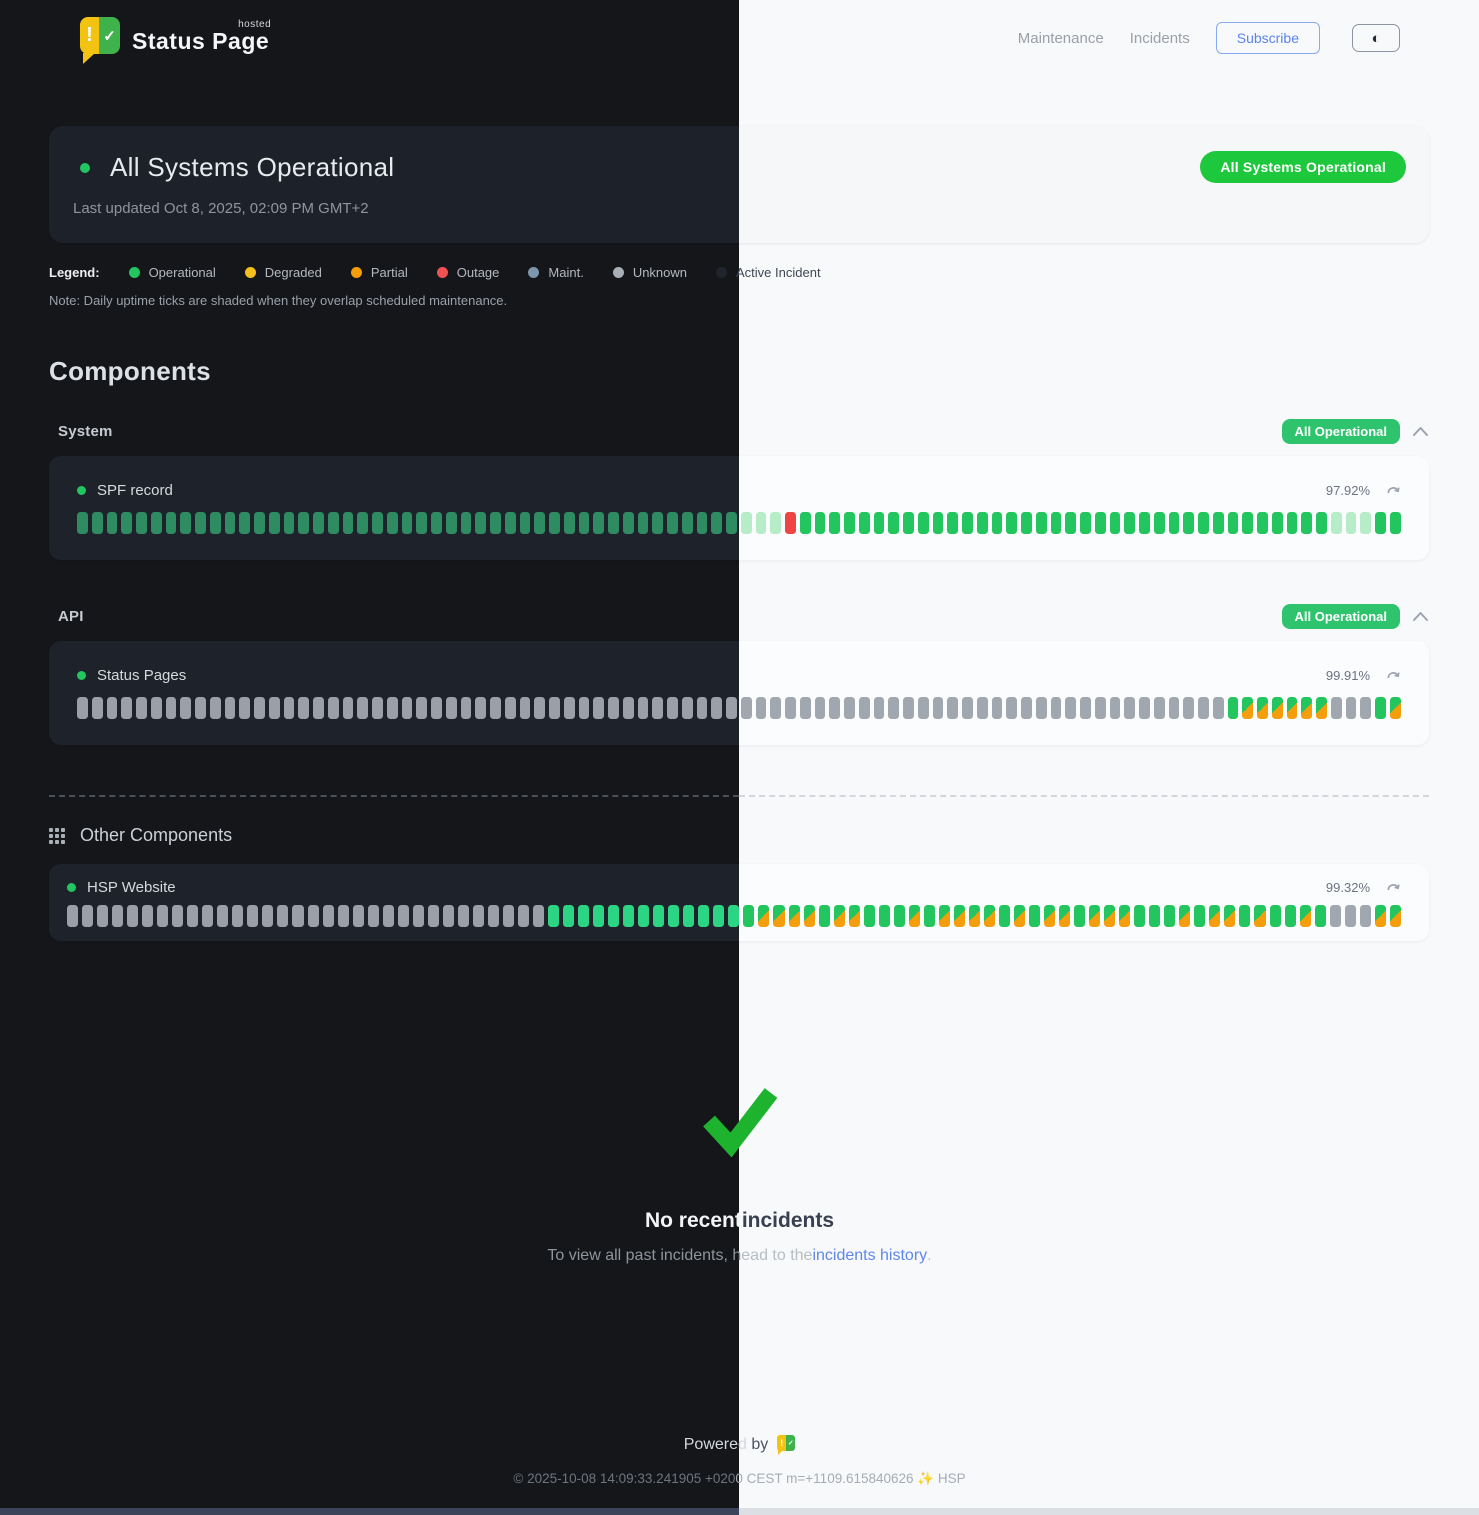 Image resolution: width=1479 pixels, height=1515 pixels. What do you see at coordinates (786, 1445) in the screenshot?
I see `powered-by-logo-icon: ! ✓` at bounding box center [786, 1445].